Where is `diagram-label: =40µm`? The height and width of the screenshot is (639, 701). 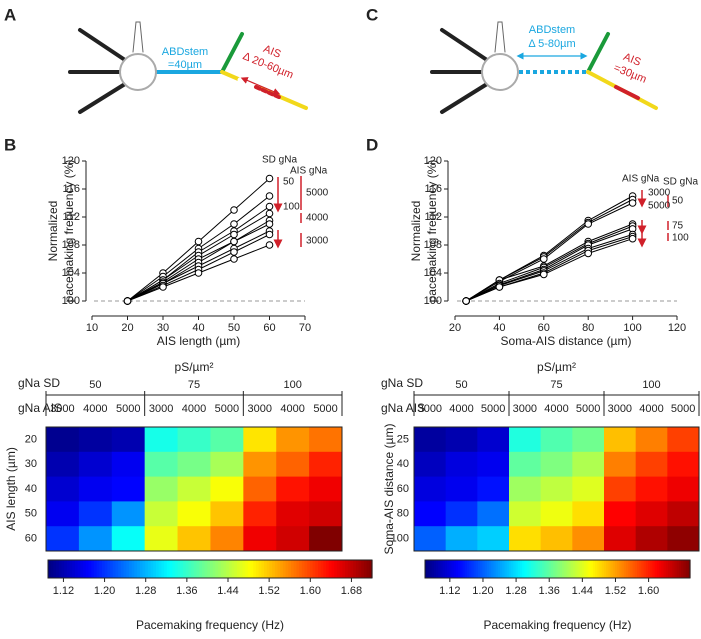
diagram-label: =40µm is located at coordinates (185, 65).